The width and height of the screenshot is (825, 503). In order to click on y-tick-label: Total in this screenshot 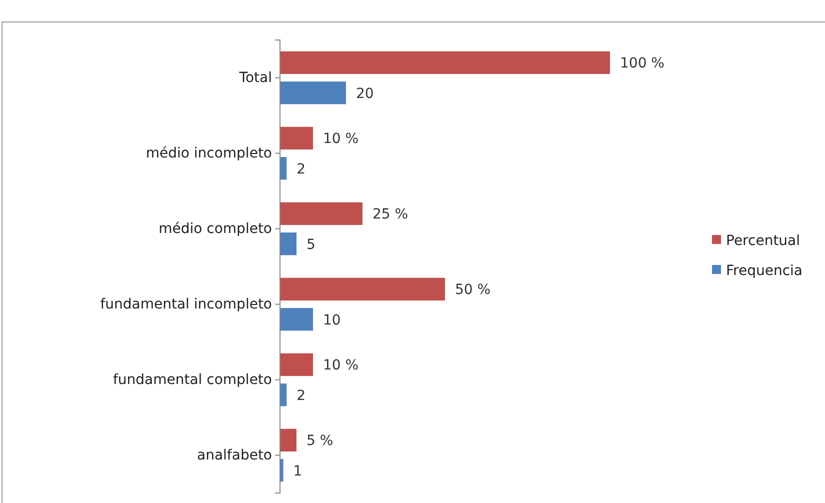, I will do `click(255, 78)`.